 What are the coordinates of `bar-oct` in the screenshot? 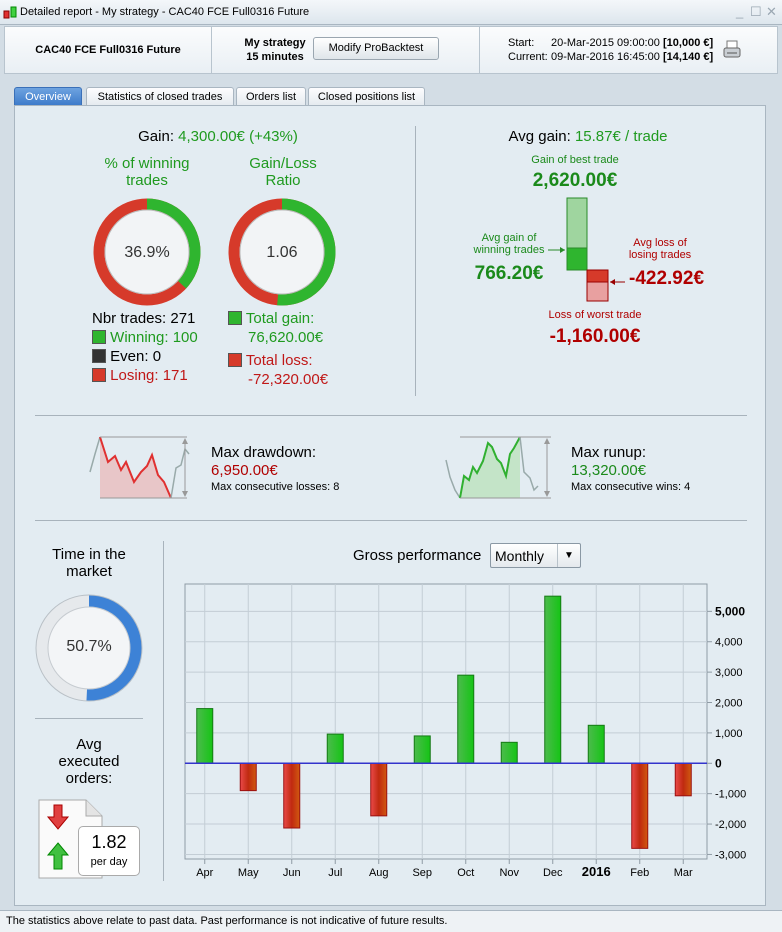 It's located at (466, 719).